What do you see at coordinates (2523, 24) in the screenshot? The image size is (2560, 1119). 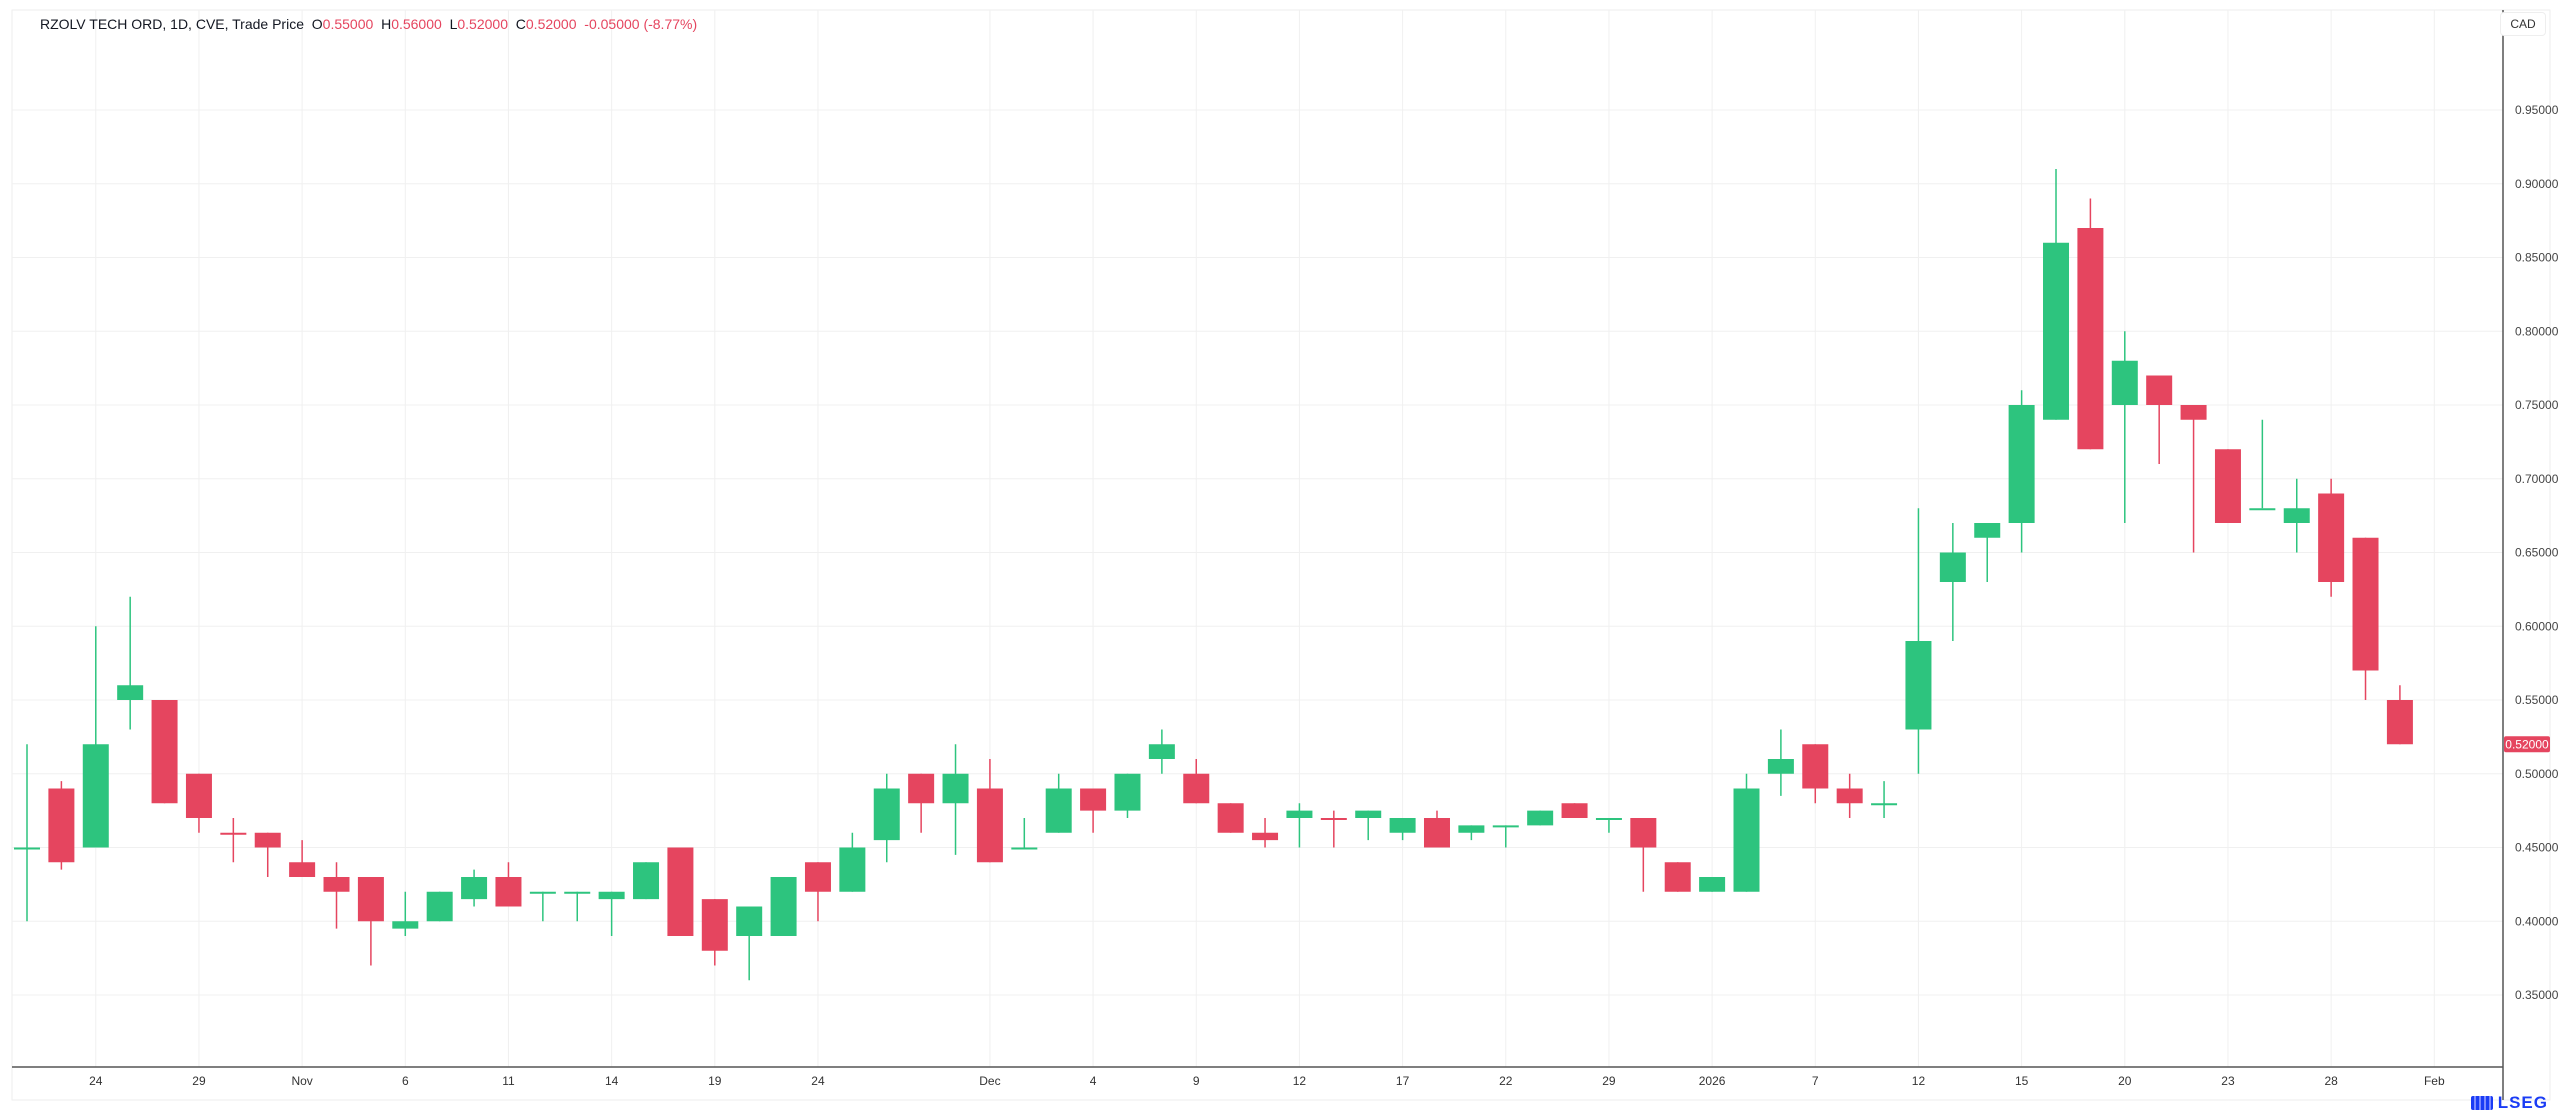 I see `currency-button: CAD` at bounding box center [2523, 24].